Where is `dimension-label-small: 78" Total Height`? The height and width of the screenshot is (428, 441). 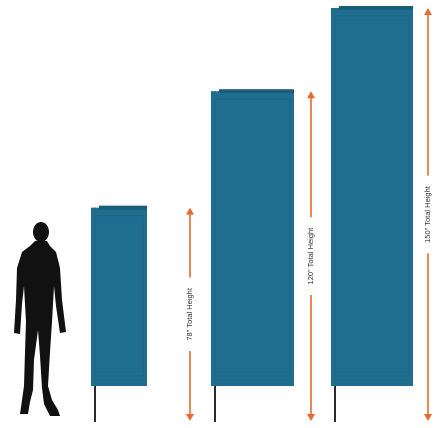 dimension-label-small: 78" Total Height is located at coordinates (189, 313).